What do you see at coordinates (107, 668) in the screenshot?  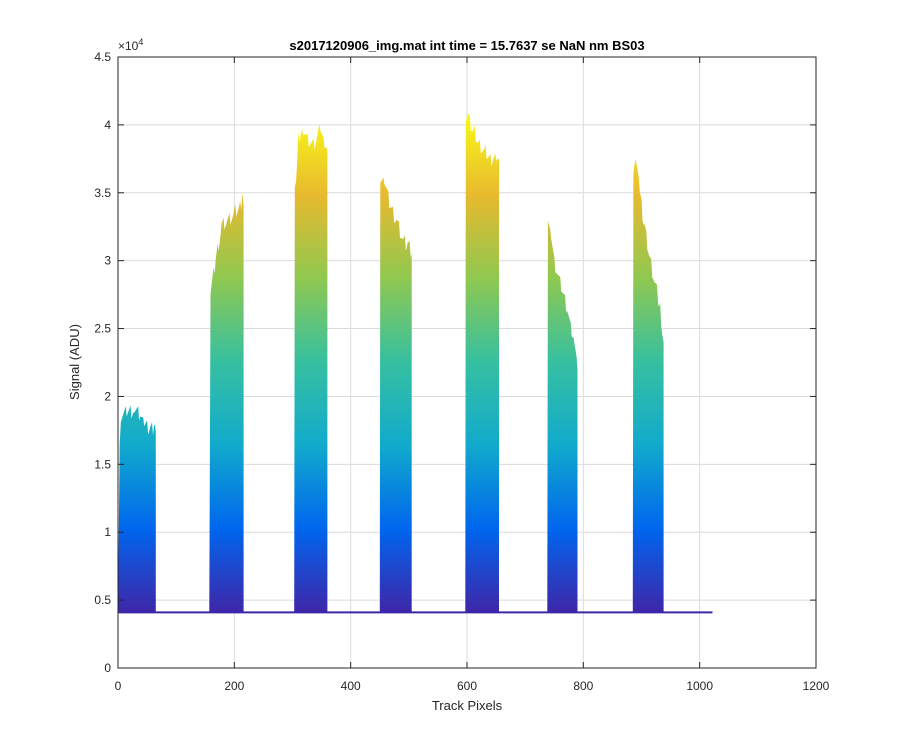 I see `y-tick-label: 0` at bounding box center [107, 668].